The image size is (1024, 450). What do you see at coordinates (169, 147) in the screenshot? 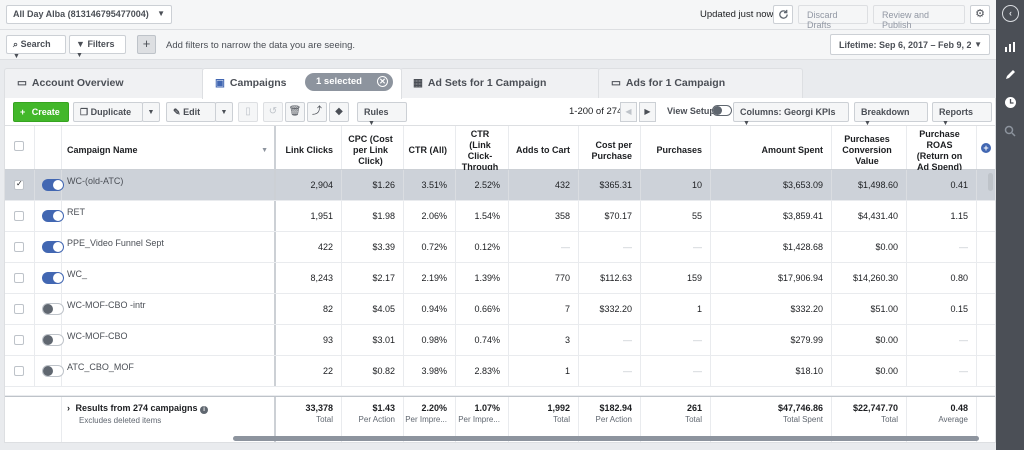
I see `column-header-campaign-name: Campaign Name ▼` at bounding box center [169, 147].